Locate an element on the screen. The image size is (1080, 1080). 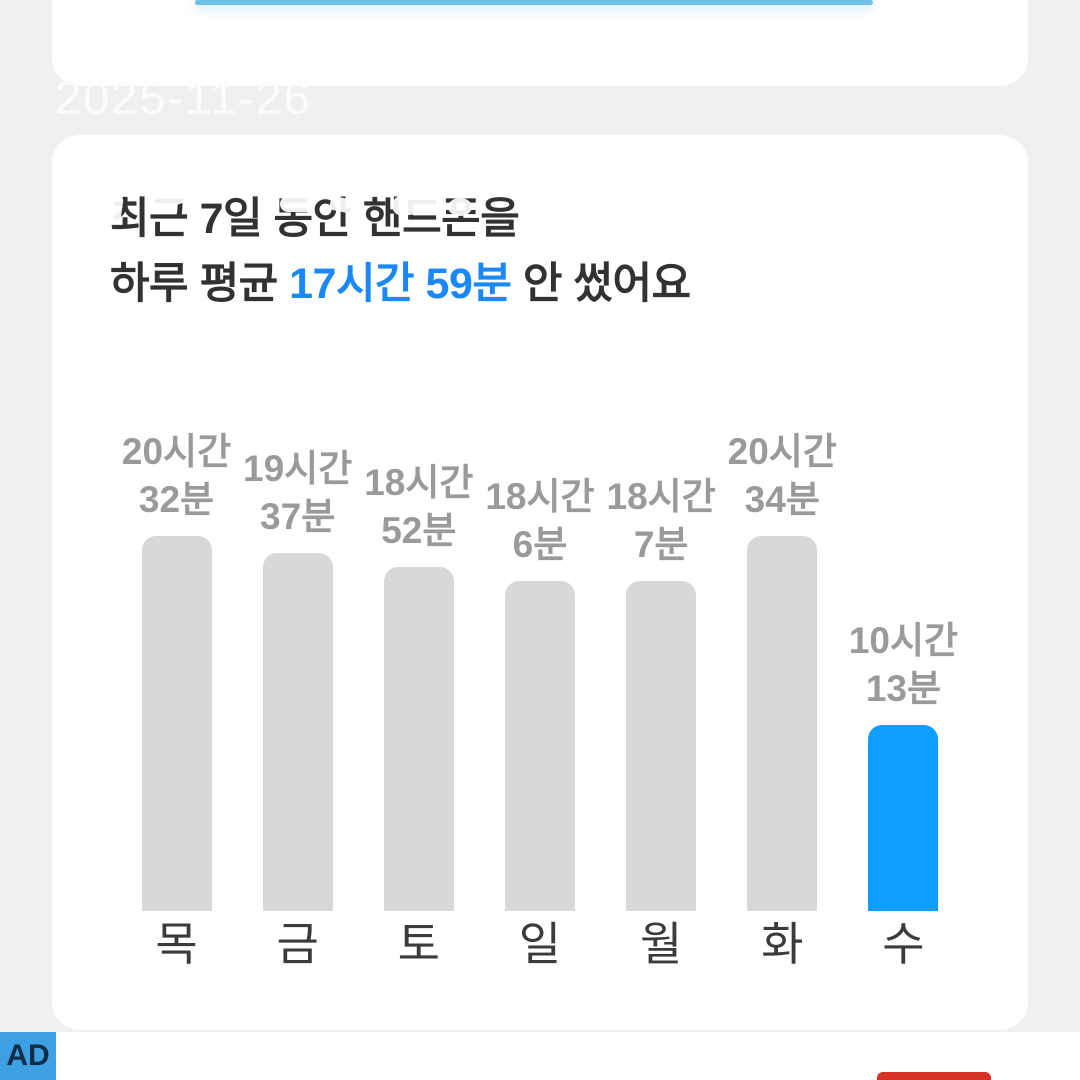
bar-value-minutes: 32분 is located at coordinates (176, 499).